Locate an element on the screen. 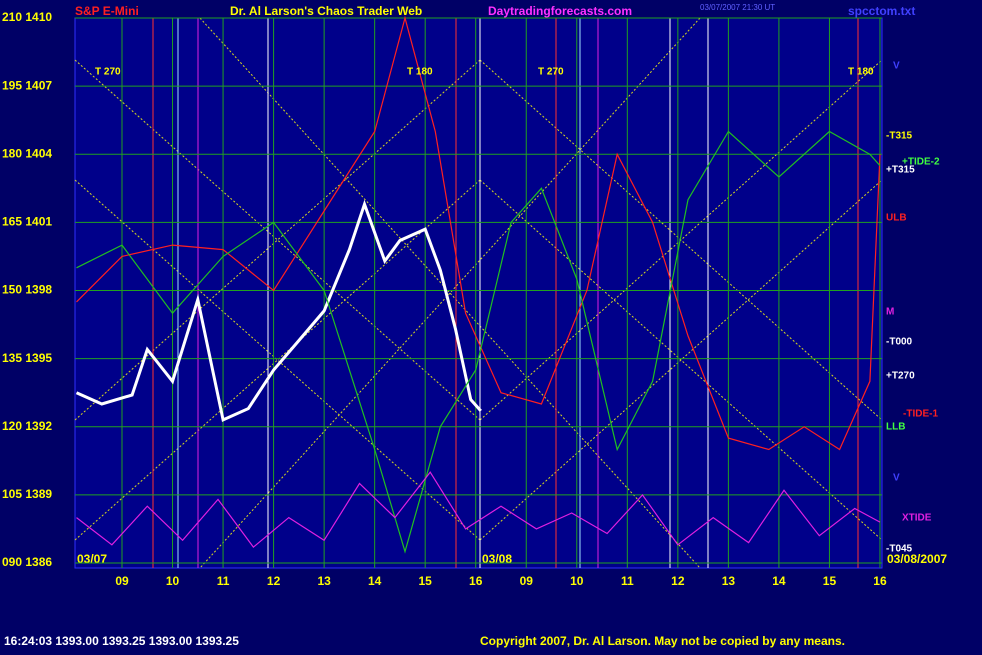 The image size is (982, 655). chart-title: Dr. Al Larson's Chaos Trader Web is located at coordinates (326, 11).